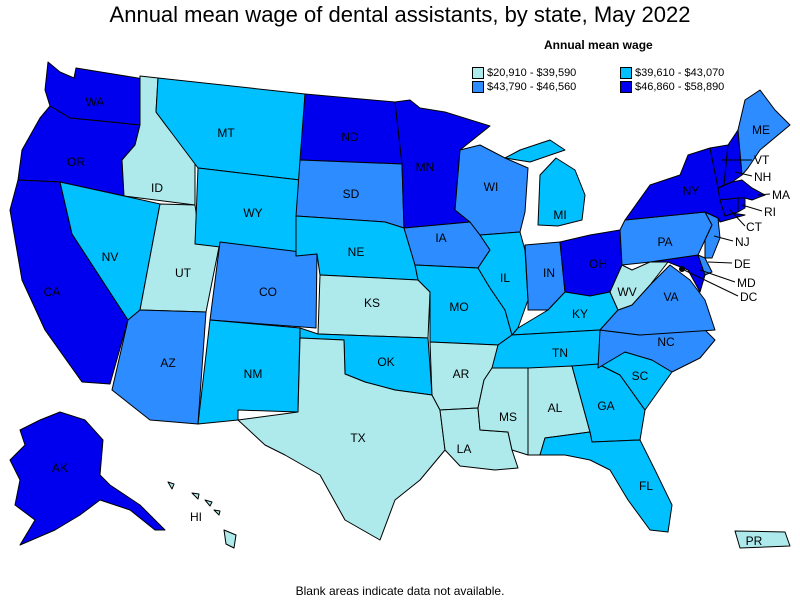  Describe the element at coordinates (167, 363) in the screenshot. I see `label-AZ: AZ` at that location.